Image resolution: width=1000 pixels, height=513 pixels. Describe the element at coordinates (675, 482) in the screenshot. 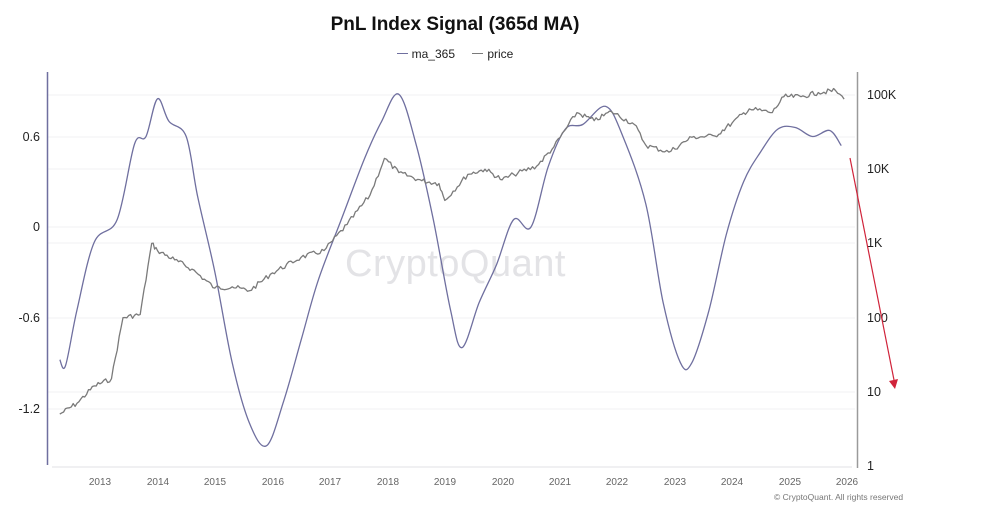

I see `xtick: 2023` at that location.